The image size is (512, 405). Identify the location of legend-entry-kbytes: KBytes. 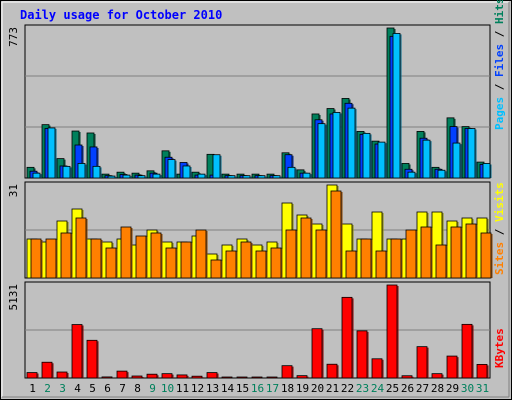
(499, 348).